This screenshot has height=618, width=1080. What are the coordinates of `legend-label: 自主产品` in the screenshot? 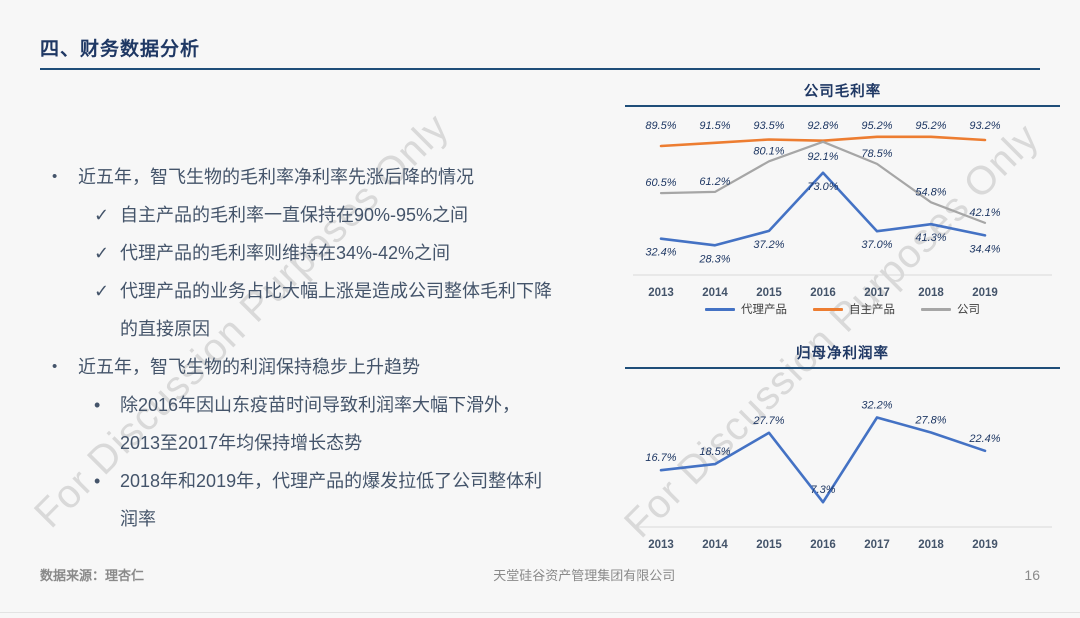 It's located at (872, 310).